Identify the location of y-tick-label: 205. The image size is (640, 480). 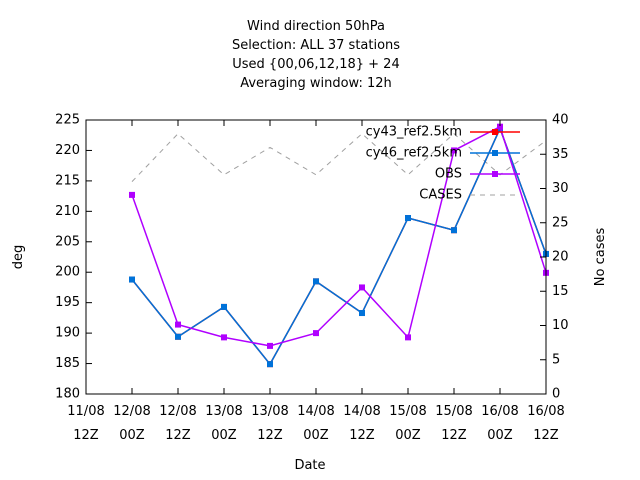
(67, 241).